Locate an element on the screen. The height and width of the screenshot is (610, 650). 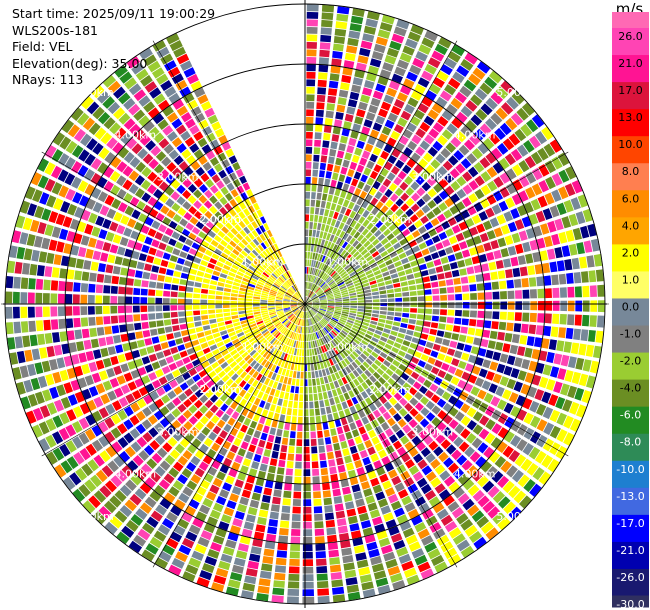
azimuth-spoke is located at coordinates (229, 172).